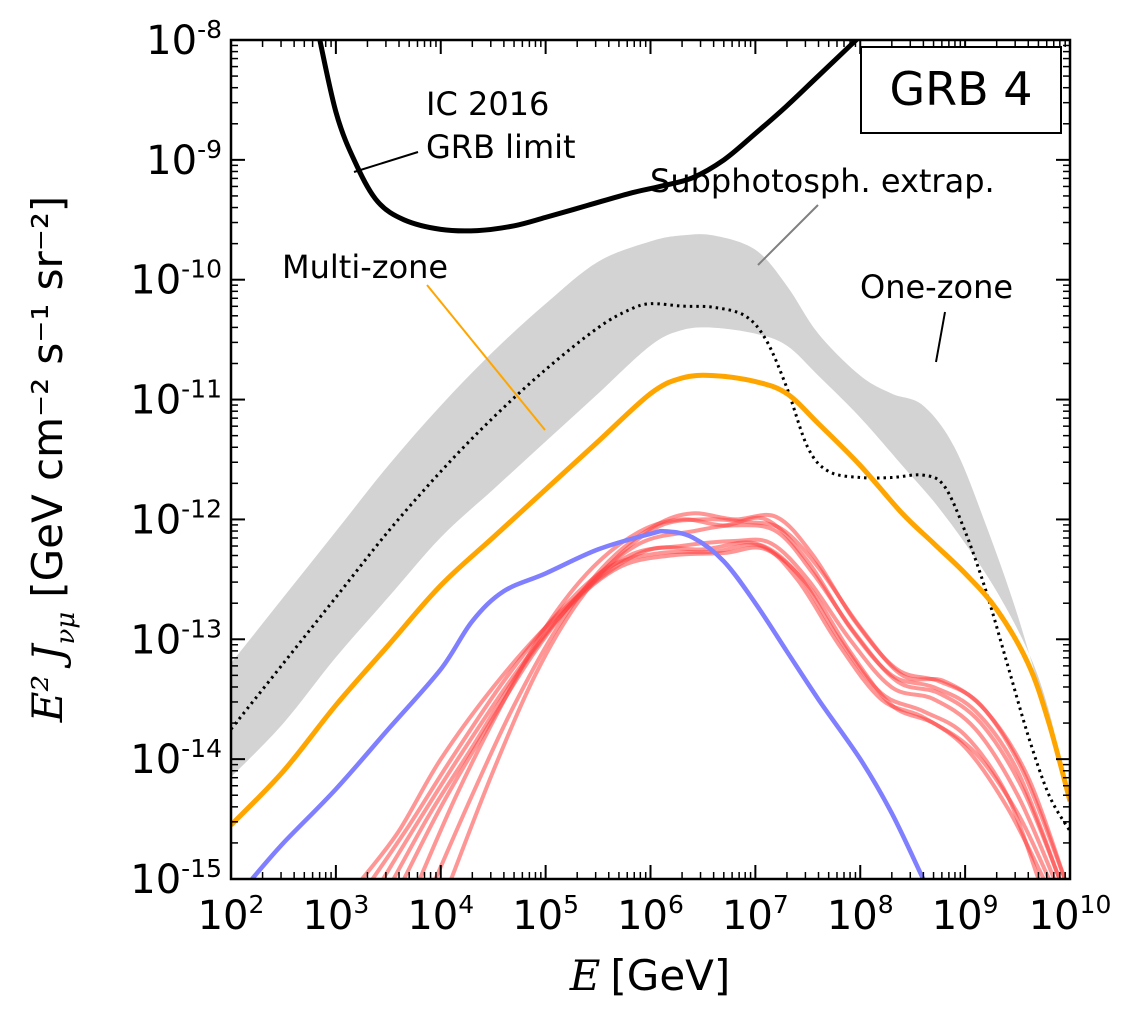 The width and height of the screenshot is (1144, 1014). Describe the element at coordinates (545, 914) in the screenshot. I see `x-tick-label: 105` at that location.